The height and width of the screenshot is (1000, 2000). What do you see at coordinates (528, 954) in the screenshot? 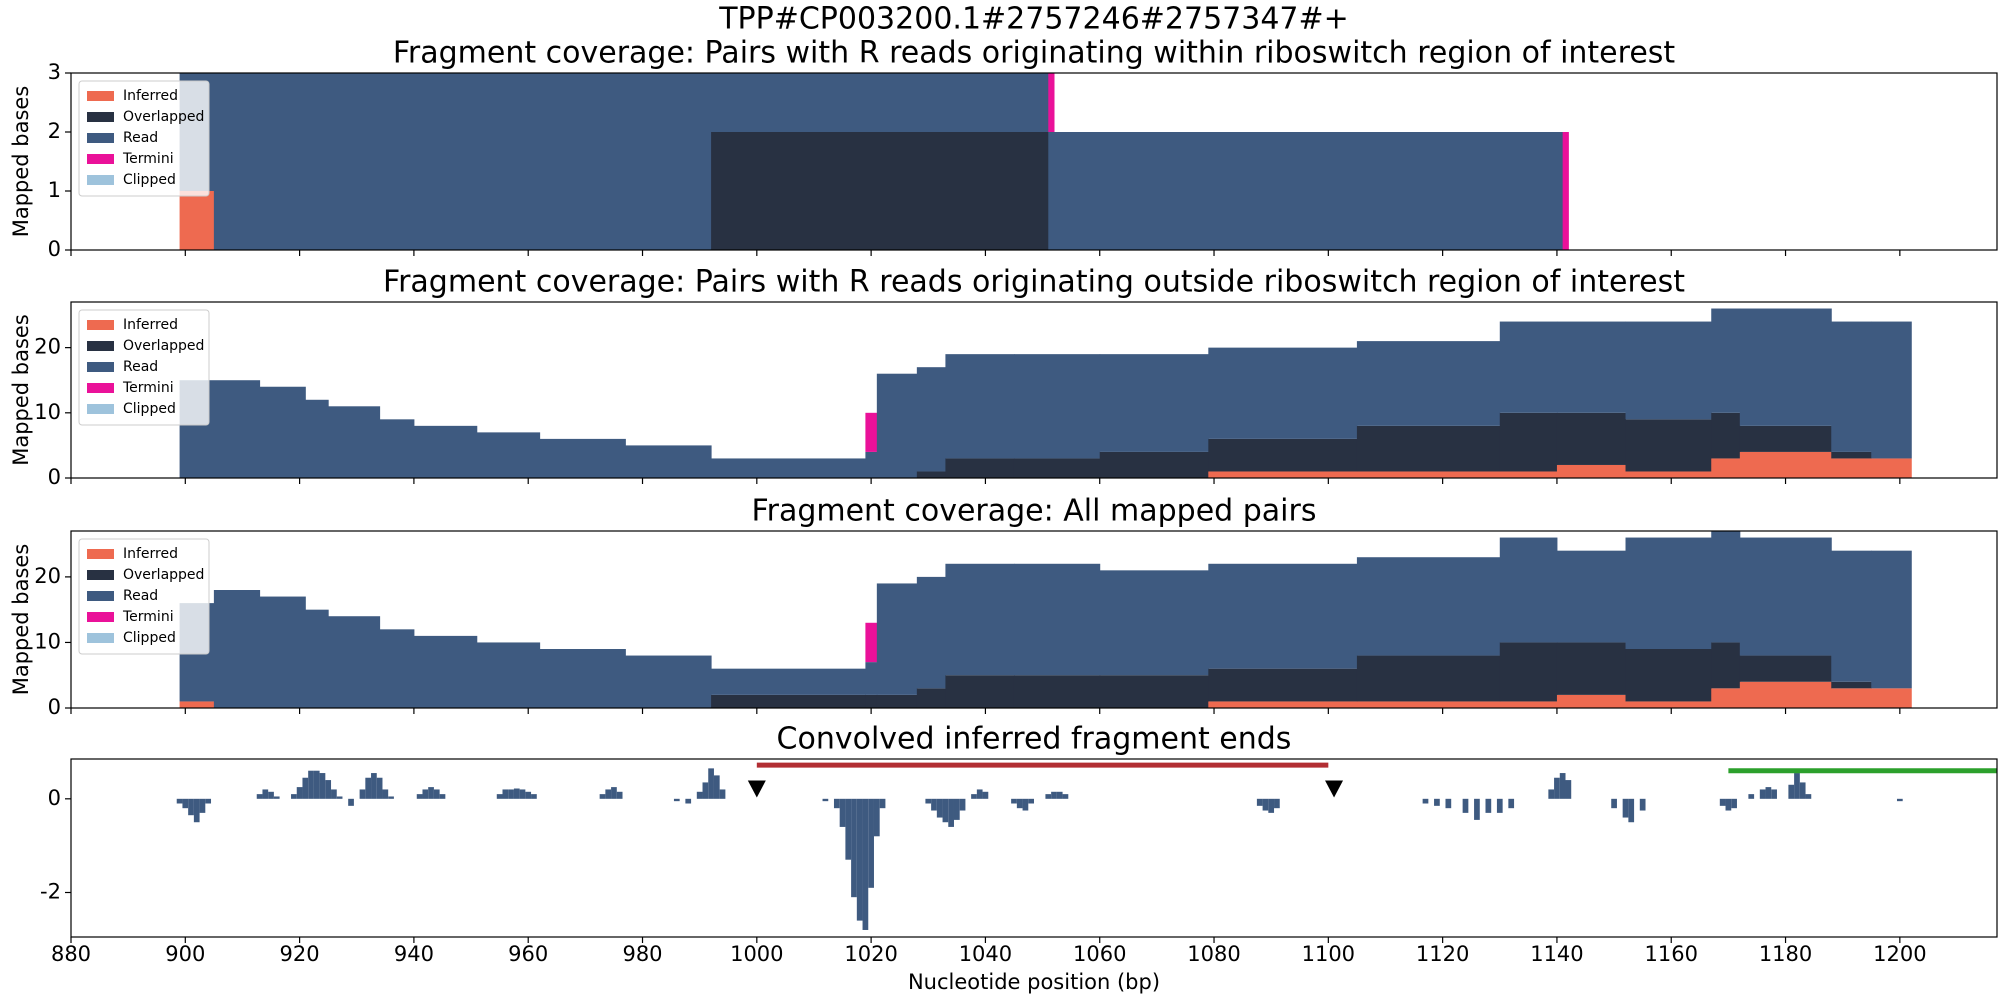
I see `x-tick-label: 960` at bounding box center [528, 954].